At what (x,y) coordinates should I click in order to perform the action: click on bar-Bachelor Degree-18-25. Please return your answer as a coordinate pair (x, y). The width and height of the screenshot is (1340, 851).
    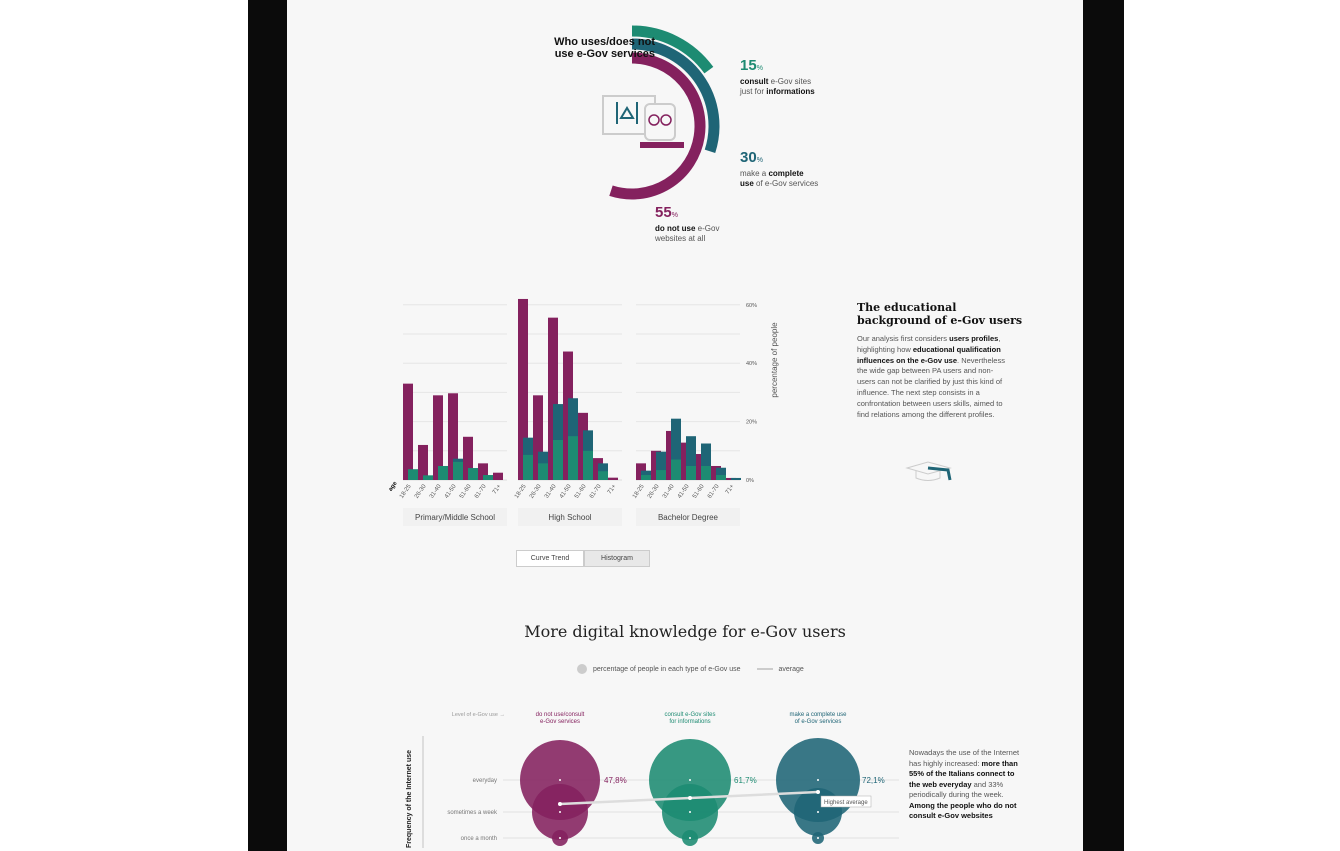
    Looking at the image, I should click on (646, 477).